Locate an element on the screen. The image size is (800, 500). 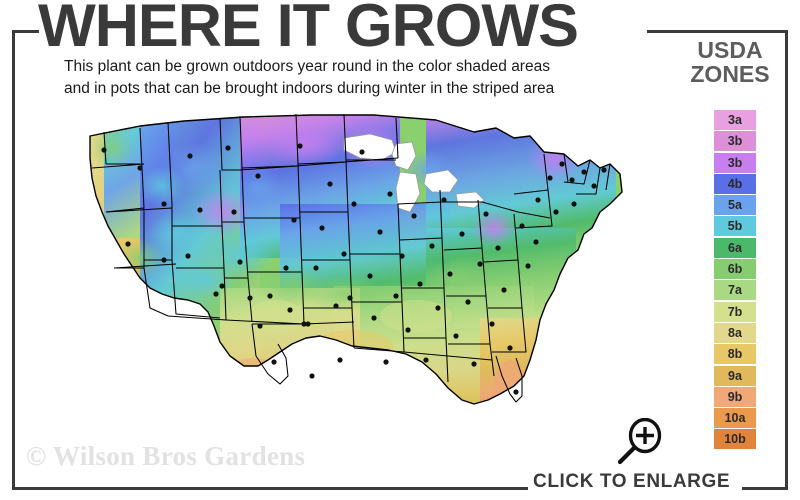
zone-chip-label: 7b is located at coordinates (735, 311).